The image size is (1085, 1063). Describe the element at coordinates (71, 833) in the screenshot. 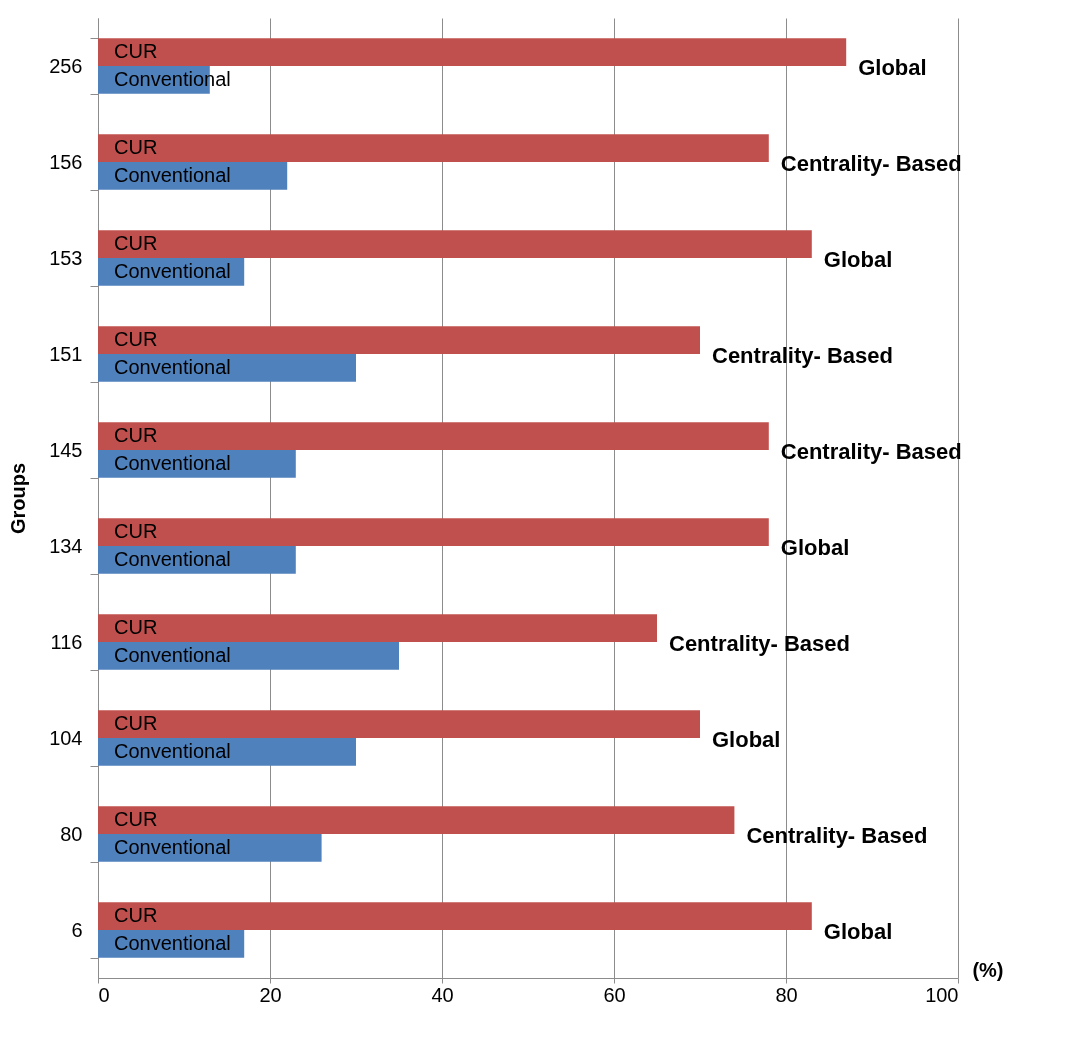

I see `y-tick-label: 80` at that location.